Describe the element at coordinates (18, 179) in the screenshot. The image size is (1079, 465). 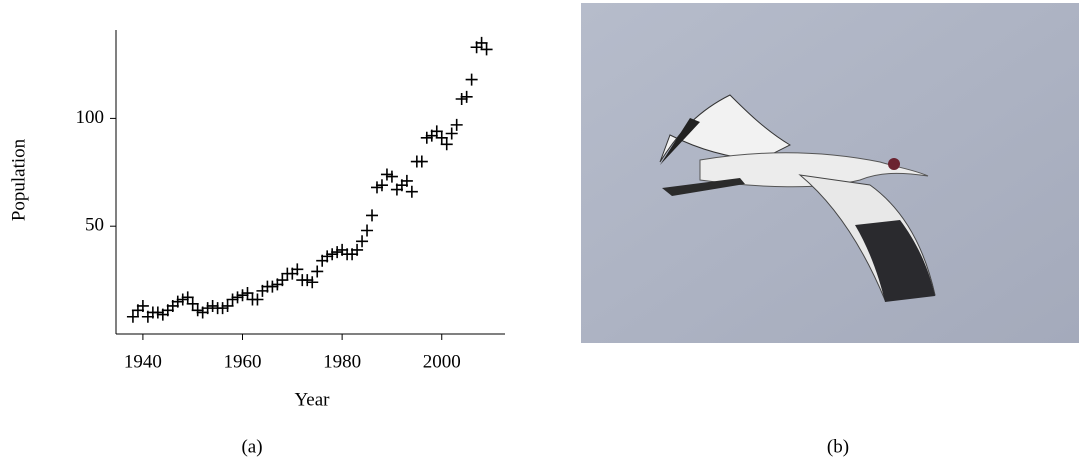
I see `y-axis-label: Population` at that location.